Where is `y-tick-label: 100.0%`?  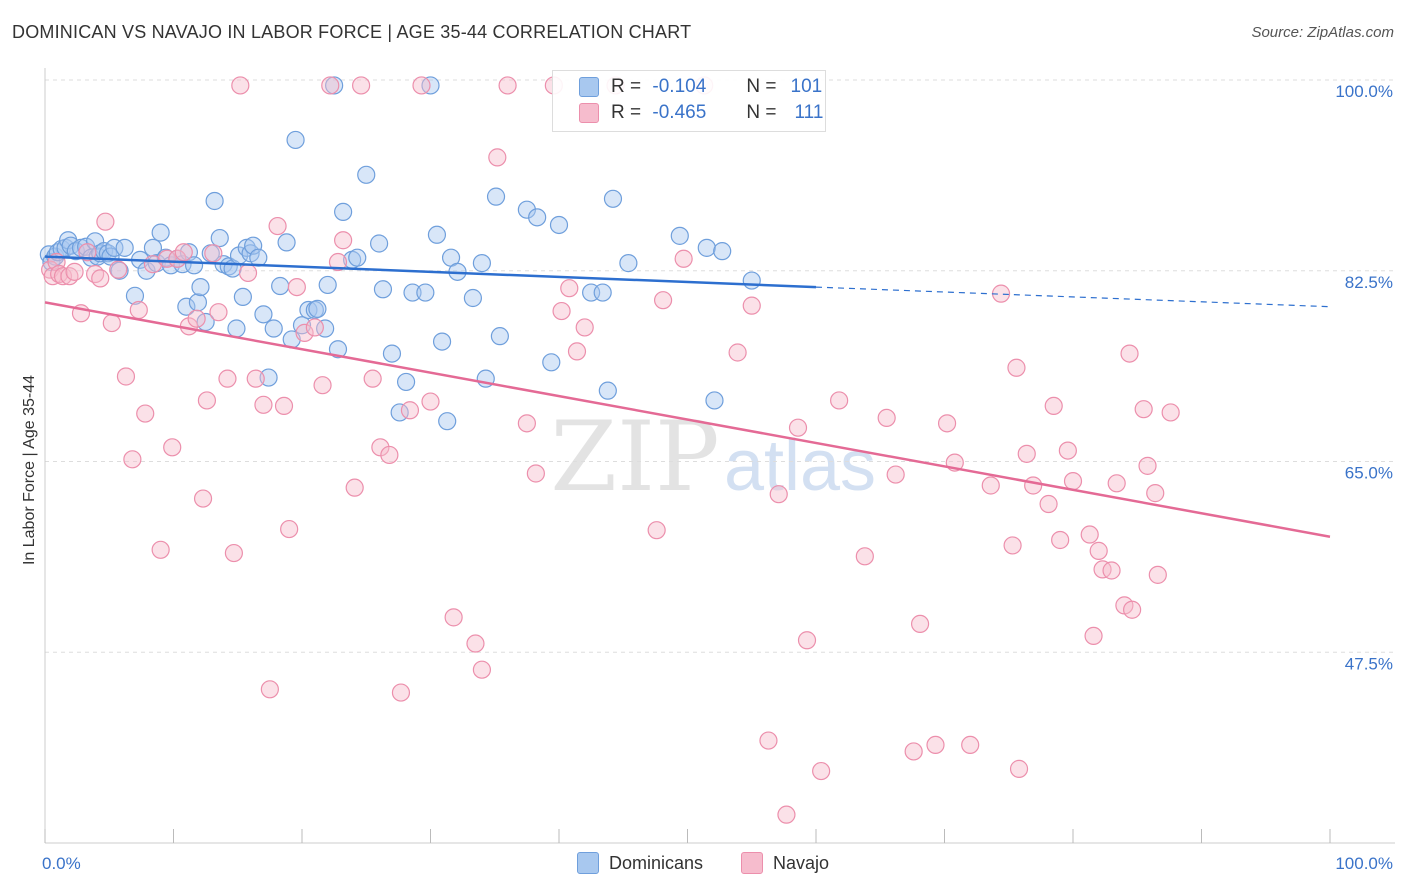
y-tick-label: 100.0% is located at coordinates (1364, 91).